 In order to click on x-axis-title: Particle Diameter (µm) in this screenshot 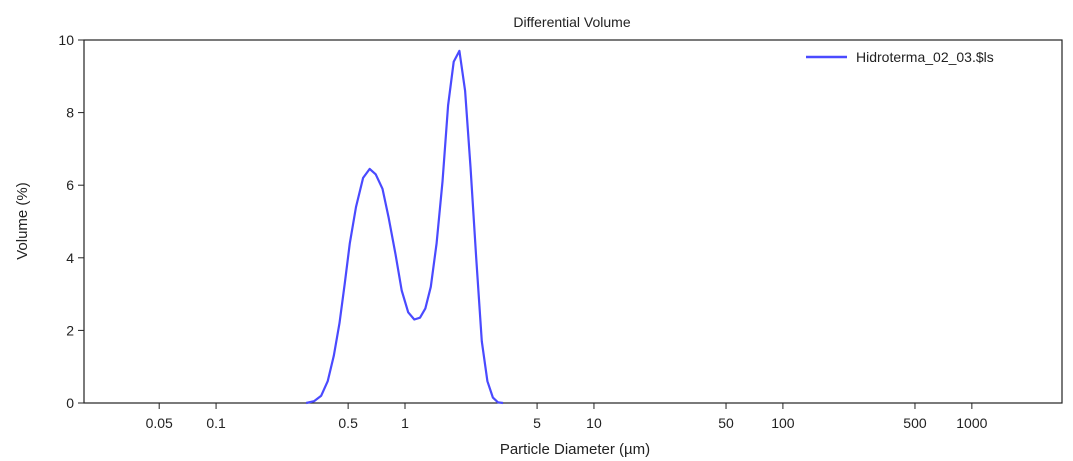, I will do `click(575, 449)`.